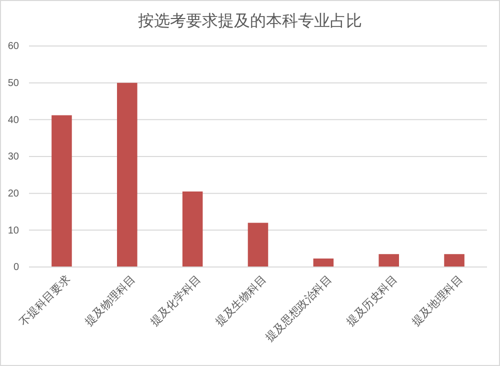  I want to click on x-tick-label: 提及化学科目, so click(176, 301).